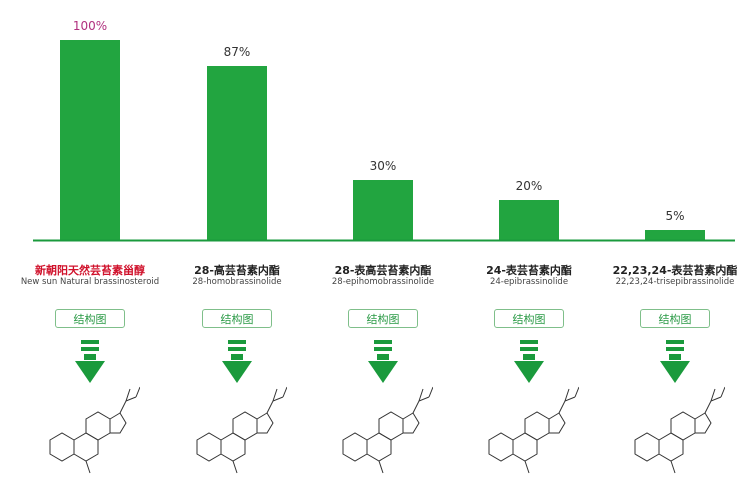  What do you see at coordinates (529, 186) in the screenshot?
I see `data-label-4: 20%` at bounding box center [529, 186].